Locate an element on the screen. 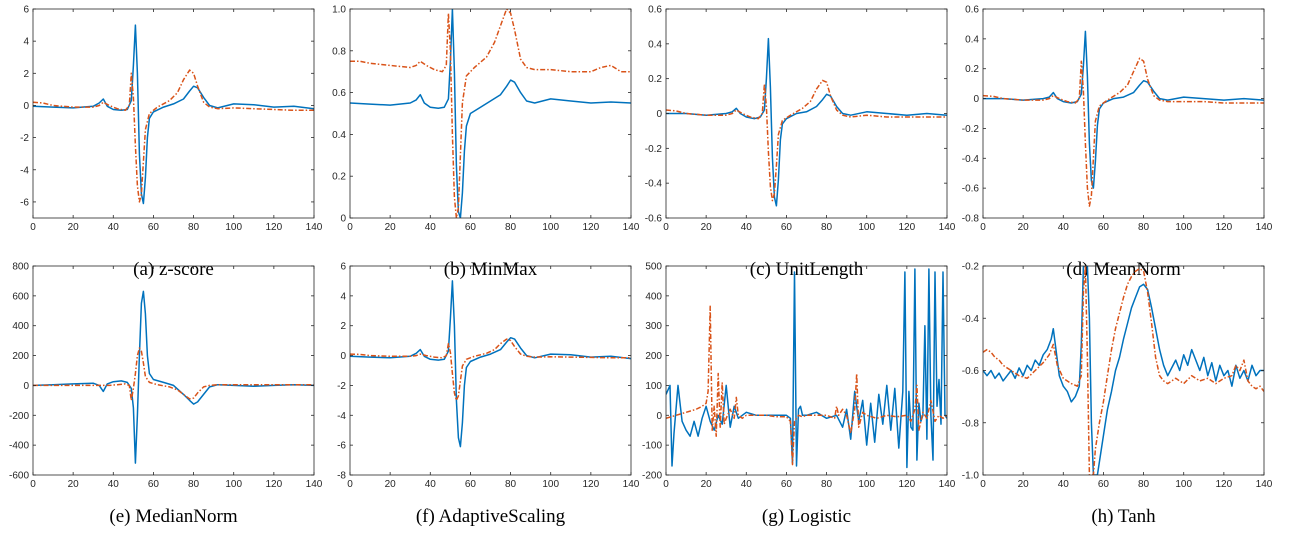  y-tick-label: 600 is located at coordinates (20, 296).